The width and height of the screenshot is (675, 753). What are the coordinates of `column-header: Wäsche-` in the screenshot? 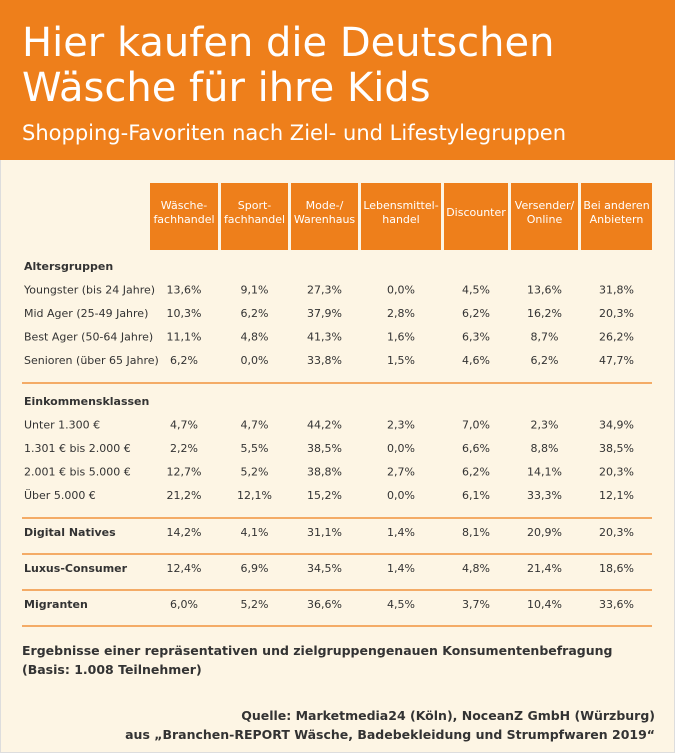 It's located at (184, 205).